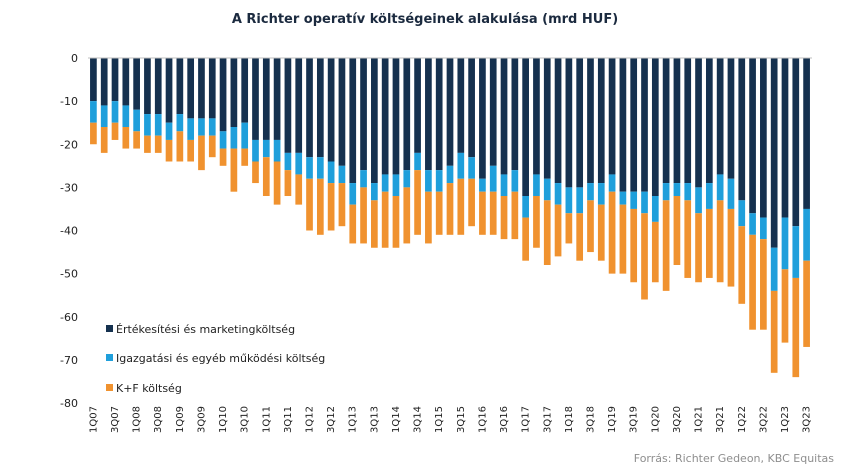 The height and width of the screenshot is (472, 850). I want to click on legend-label-series-3: K+F költség, so click(149, 388).